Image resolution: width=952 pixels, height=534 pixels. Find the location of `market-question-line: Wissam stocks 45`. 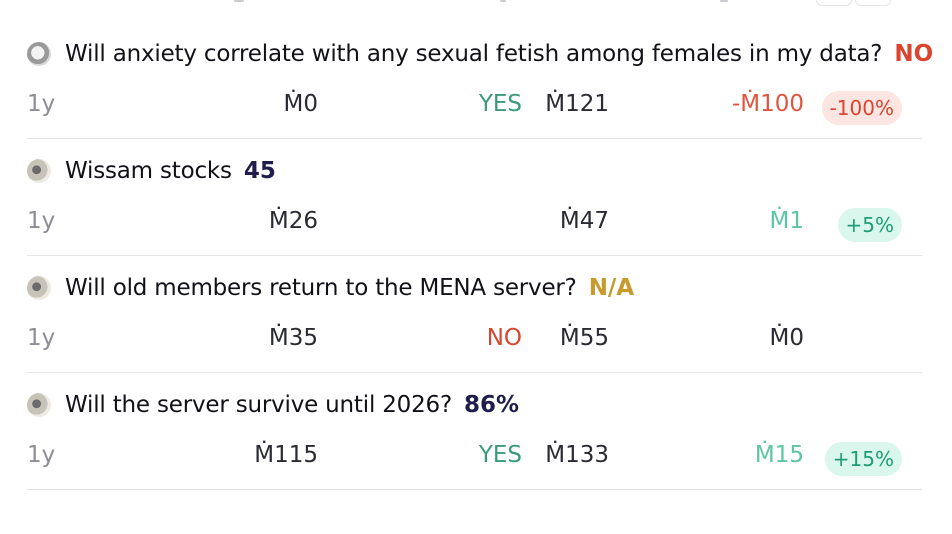

market-question-line: Wissam stocks 45 is located at coordinates (151, 171).